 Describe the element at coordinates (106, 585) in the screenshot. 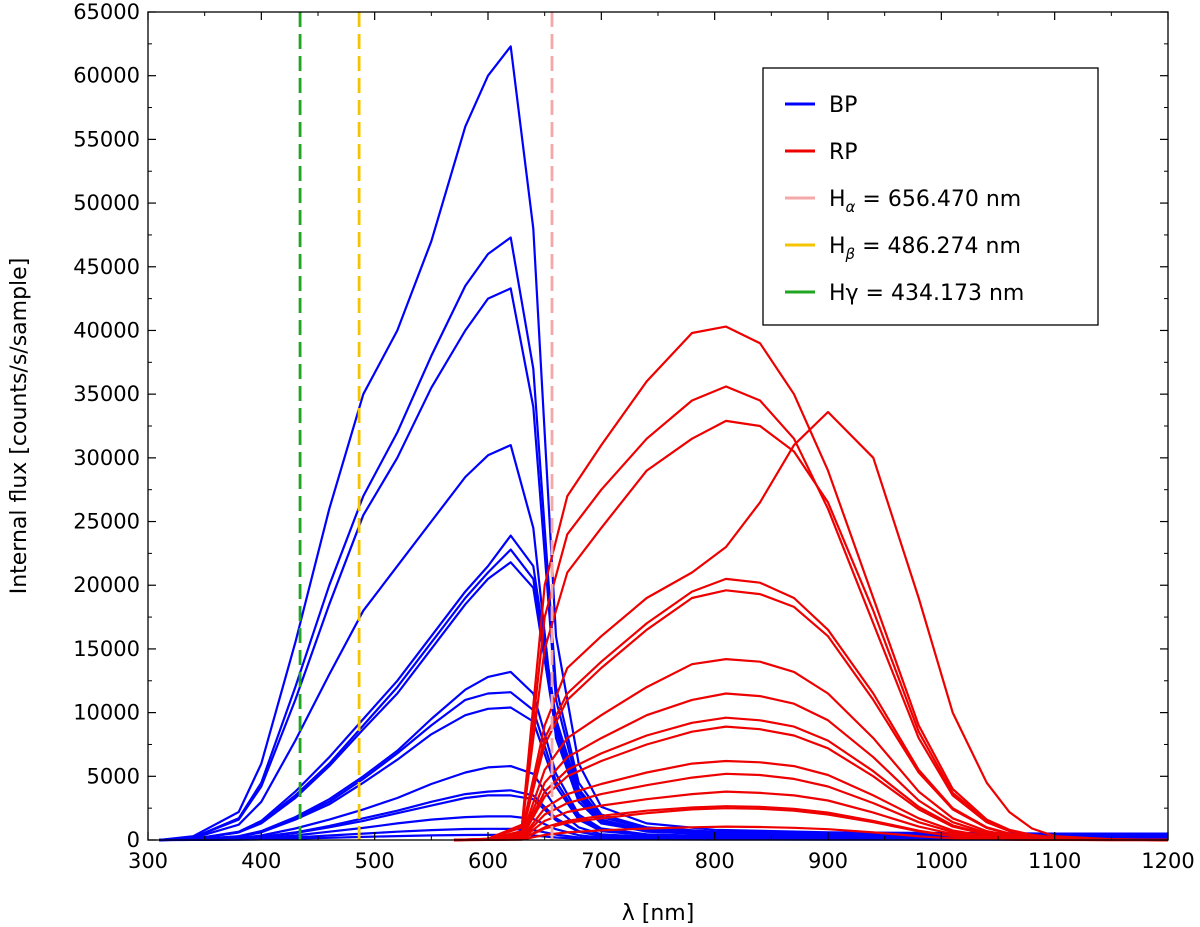

I see `y-tick-label: 20000` at that location.